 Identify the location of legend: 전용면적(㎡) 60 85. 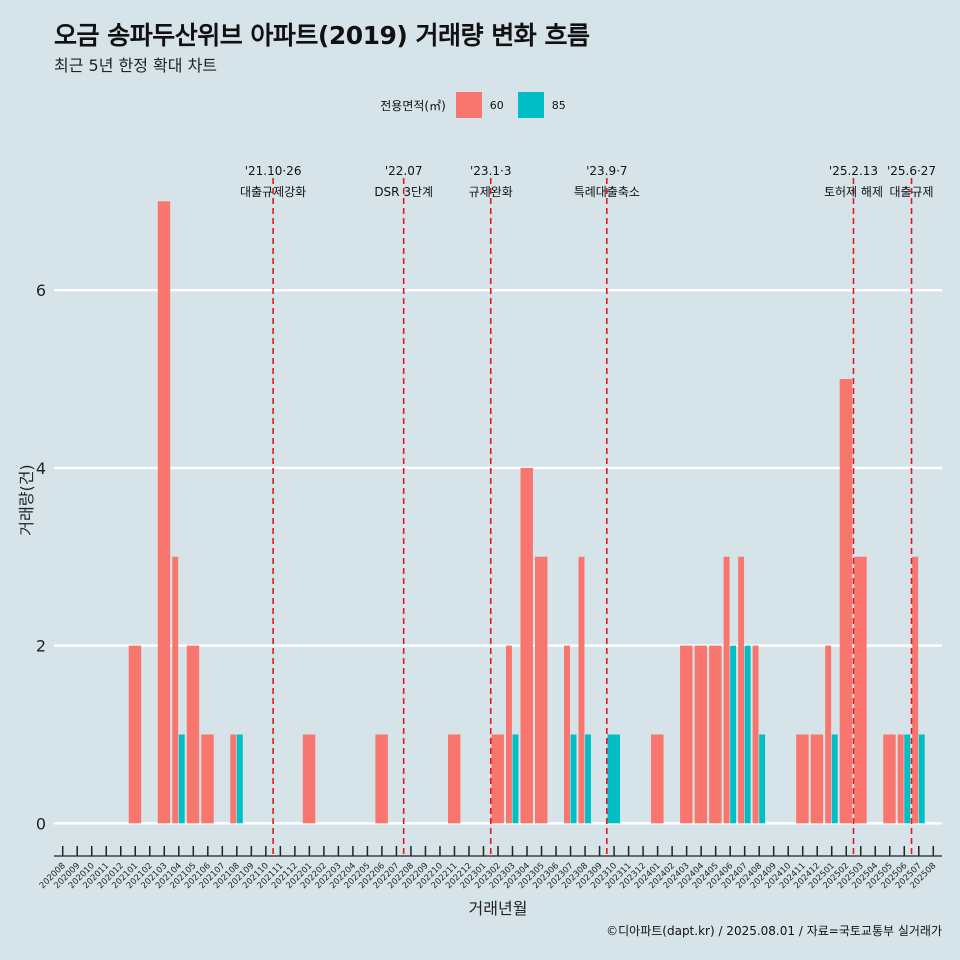
(480, 105).